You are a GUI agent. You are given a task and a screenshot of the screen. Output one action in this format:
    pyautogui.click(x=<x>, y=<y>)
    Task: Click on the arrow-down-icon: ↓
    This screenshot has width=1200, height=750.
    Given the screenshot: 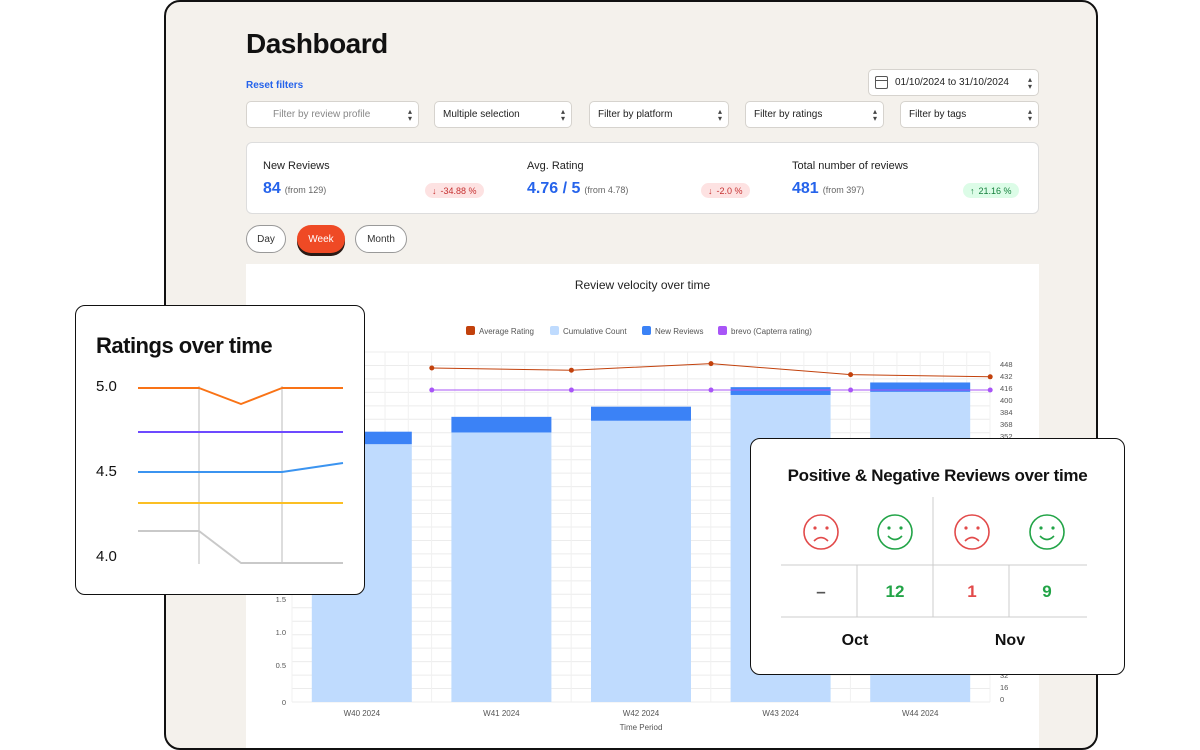 What is the action you would take?
    pyautogui.click(x=434, y=190)
    